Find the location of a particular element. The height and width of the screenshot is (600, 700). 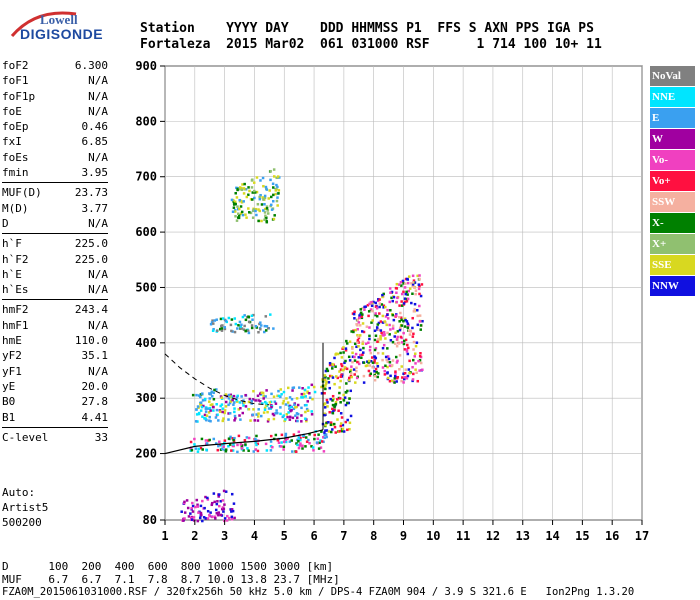

legend-item-nnw: NNW is located at coordinates (672, 286).